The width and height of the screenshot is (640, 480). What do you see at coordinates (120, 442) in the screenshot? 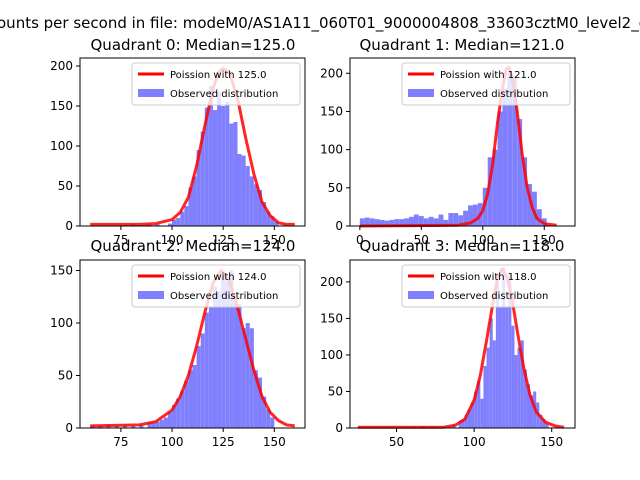
I see `x-tick-label: 75` at bounding box center [120, 442].